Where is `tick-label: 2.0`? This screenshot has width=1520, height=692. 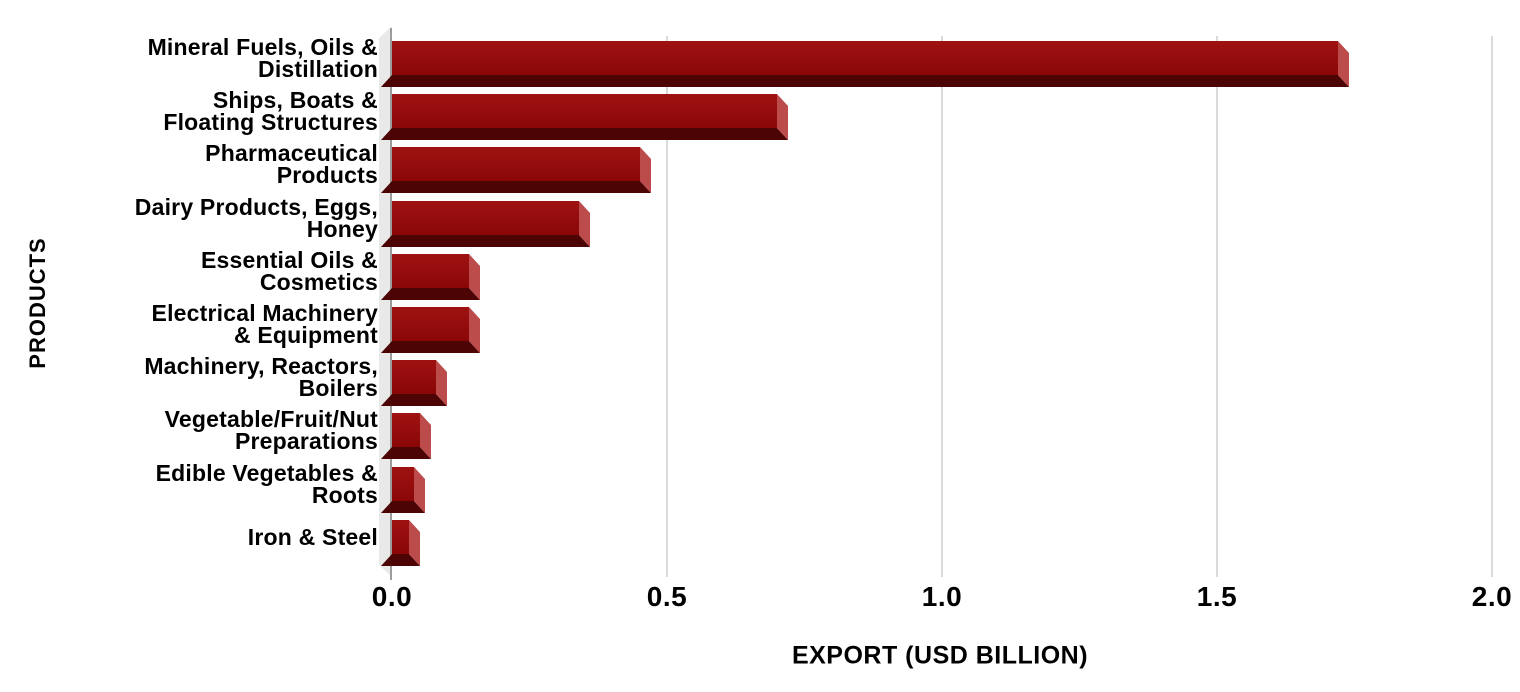 tick-label: 2.0 is located at coordinates (1492, 596).